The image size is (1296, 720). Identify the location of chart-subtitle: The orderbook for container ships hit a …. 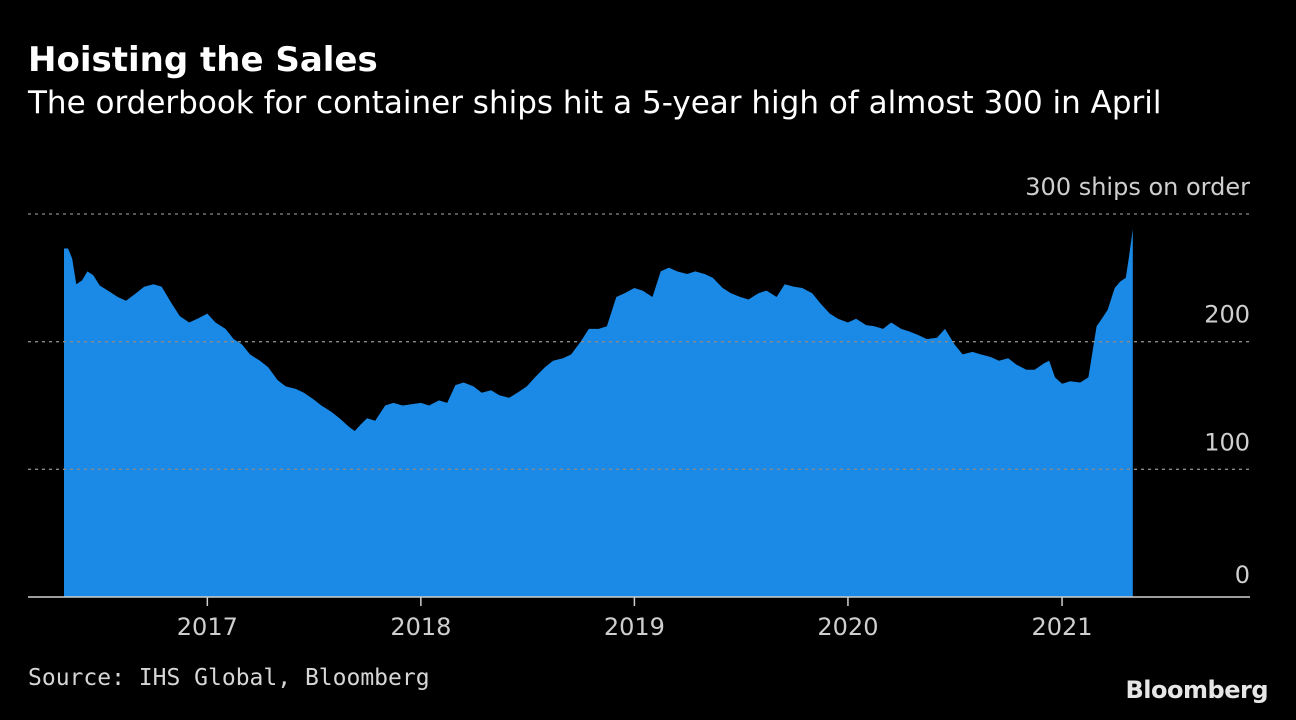
(595, 103).